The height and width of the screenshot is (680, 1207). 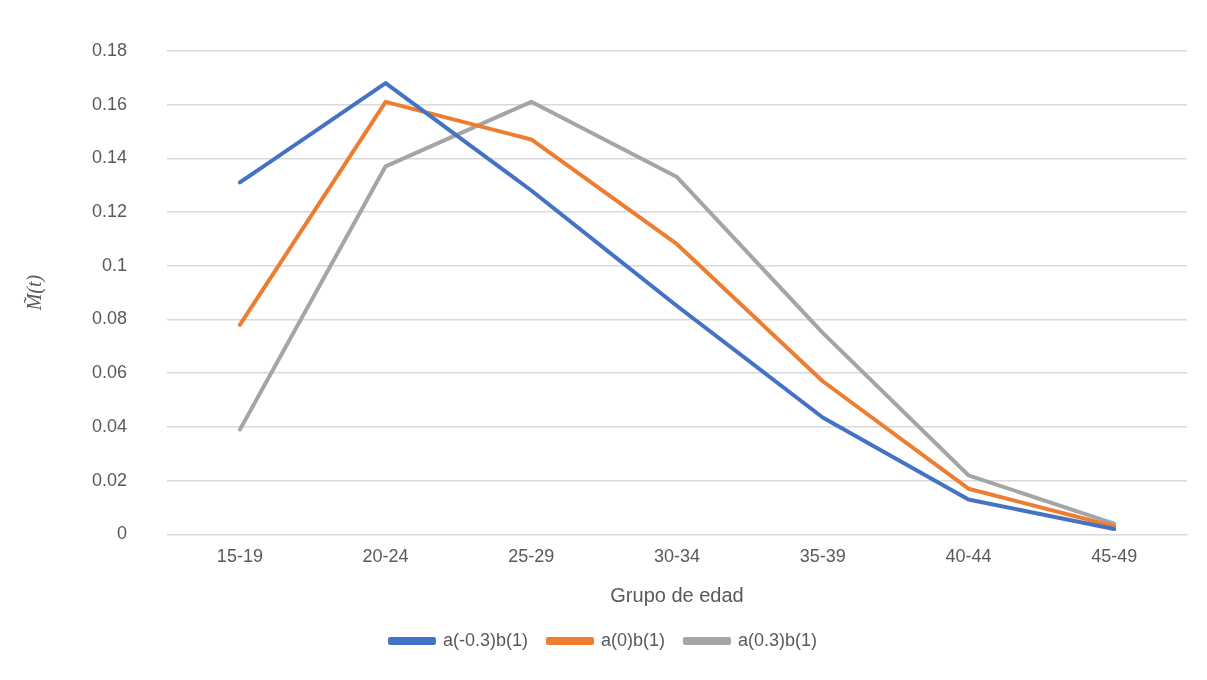 I want to click on x-tick-label: 20-24, so click(x=385, y=556).